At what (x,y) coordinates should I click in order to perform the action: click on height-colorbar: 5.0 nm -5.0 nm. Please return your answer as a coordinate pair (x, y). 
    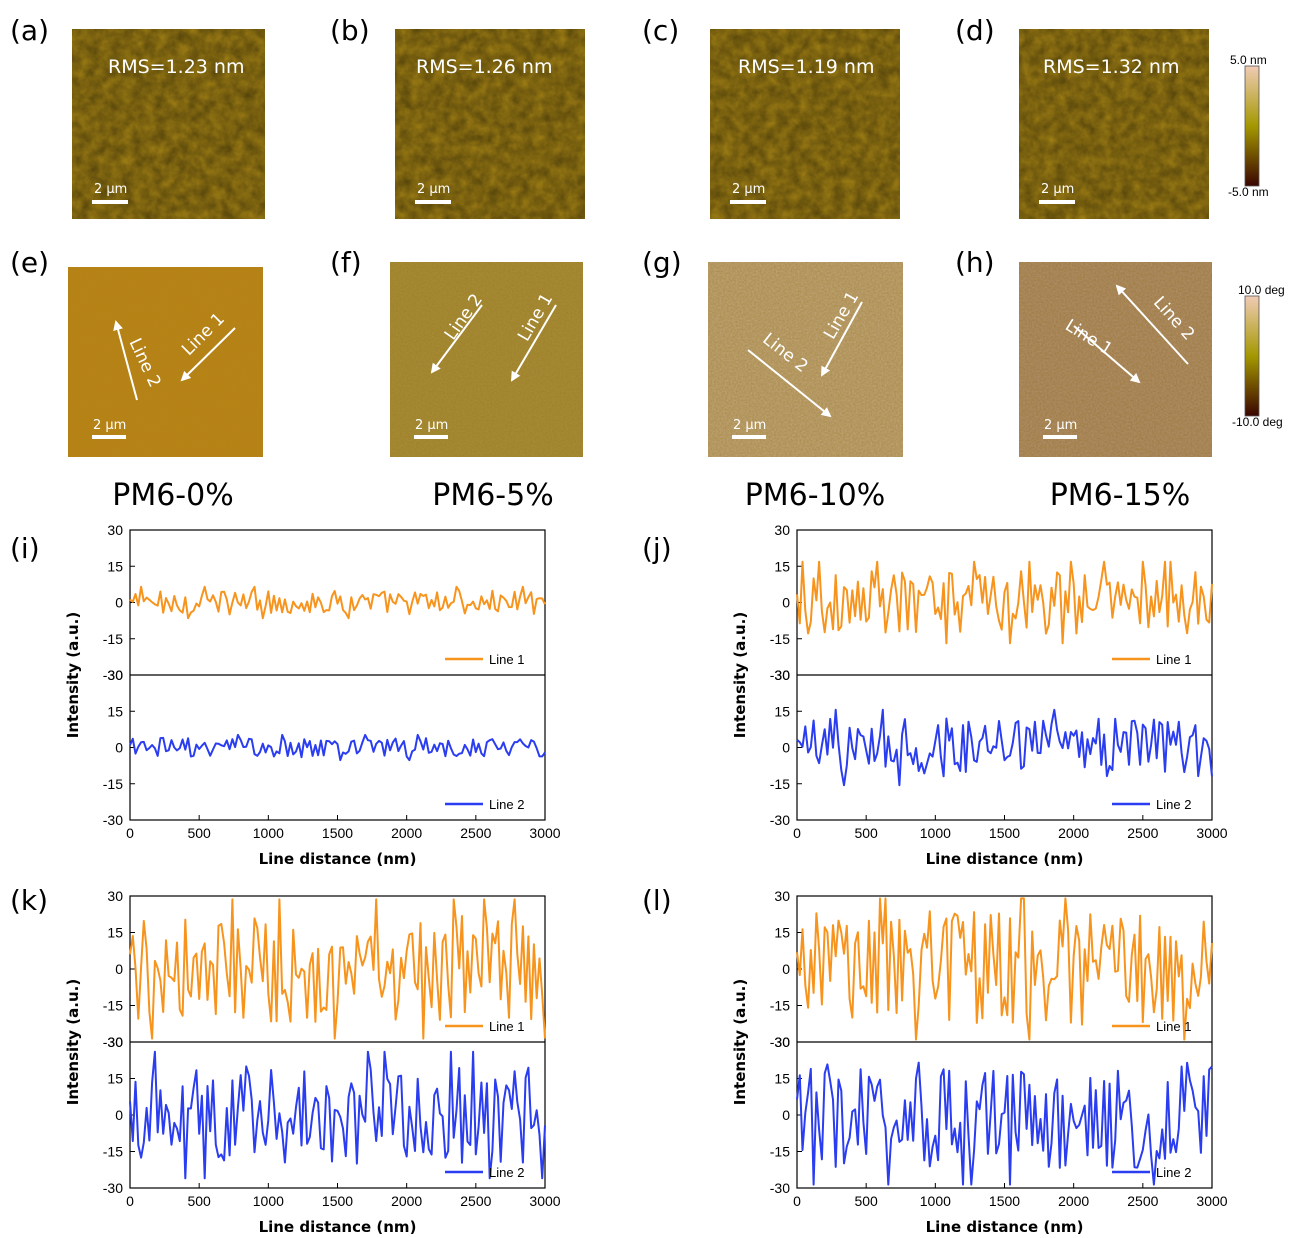
    Looking at the image, I should click on (1248, 126).